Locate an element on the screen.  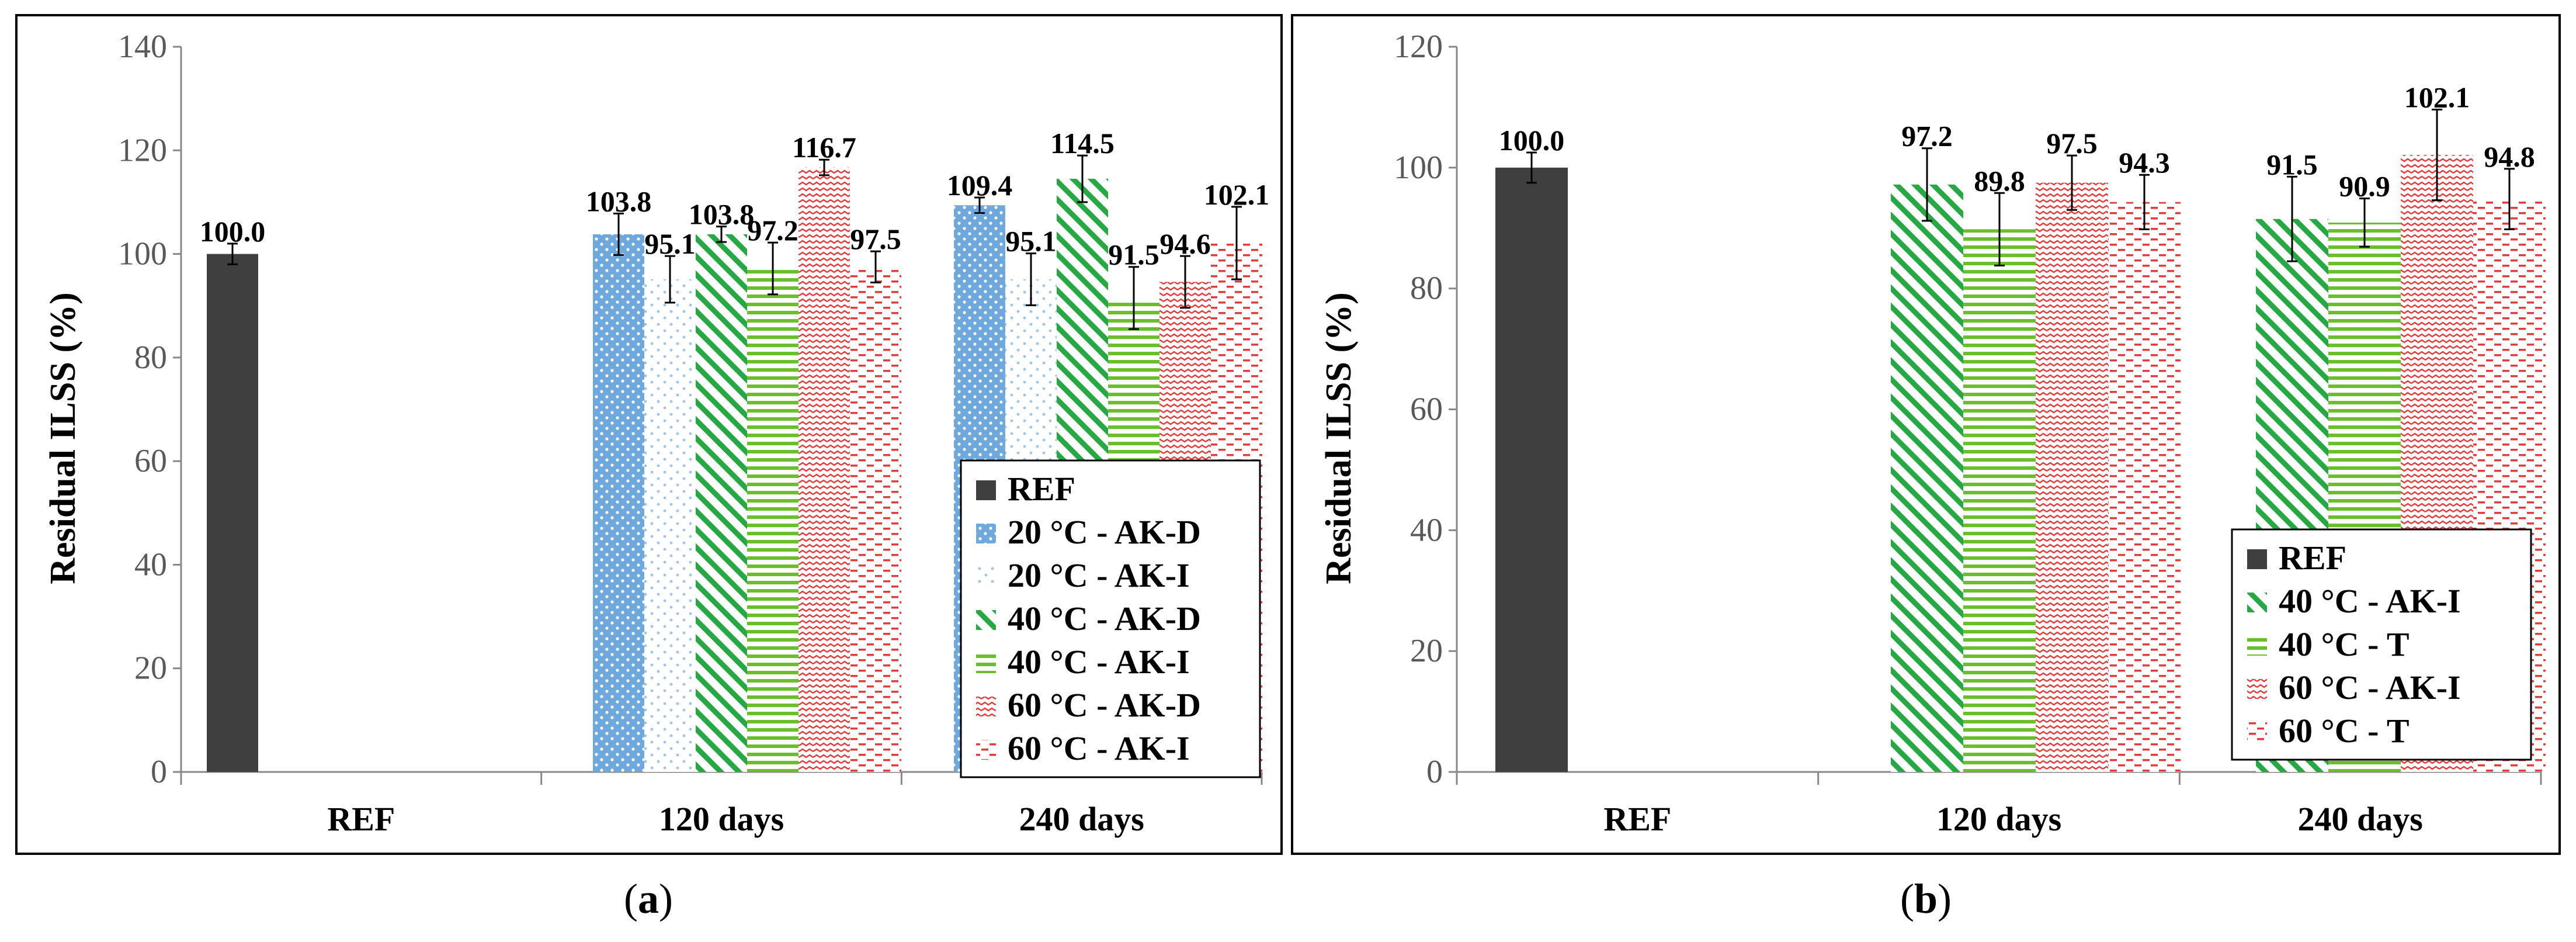
panel-b-data-label: 102.1 is located at coordinates (2437, 97).